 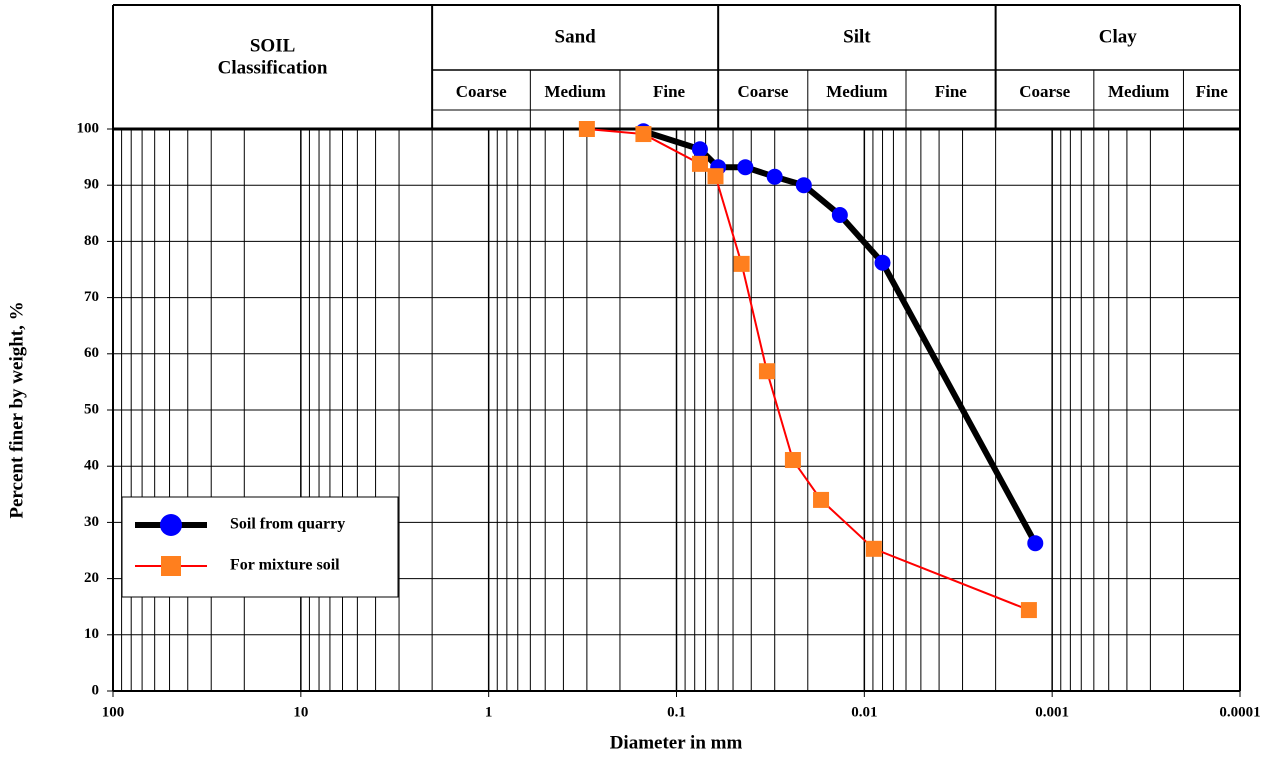 What do you see at coordinates (16, 409) in the screenshot?
I see `y-axis-label: Percent finer by weight, %` at bounding box center [16, 409].